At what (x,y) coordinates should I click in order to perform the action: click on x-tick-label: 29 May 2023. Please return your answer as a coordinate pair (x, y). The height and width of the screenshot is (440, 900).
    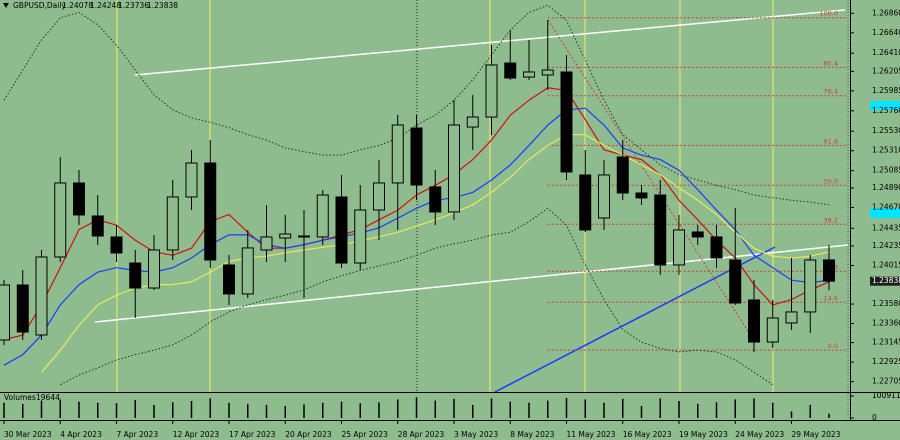
    Looking at the image, I should click on (816, 434).